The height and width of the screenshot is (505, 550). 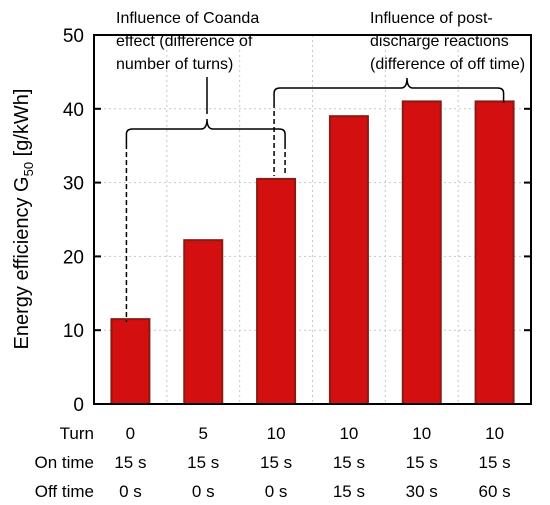 I want to click on y-tick-label: 10, so click(x=73, y=331).